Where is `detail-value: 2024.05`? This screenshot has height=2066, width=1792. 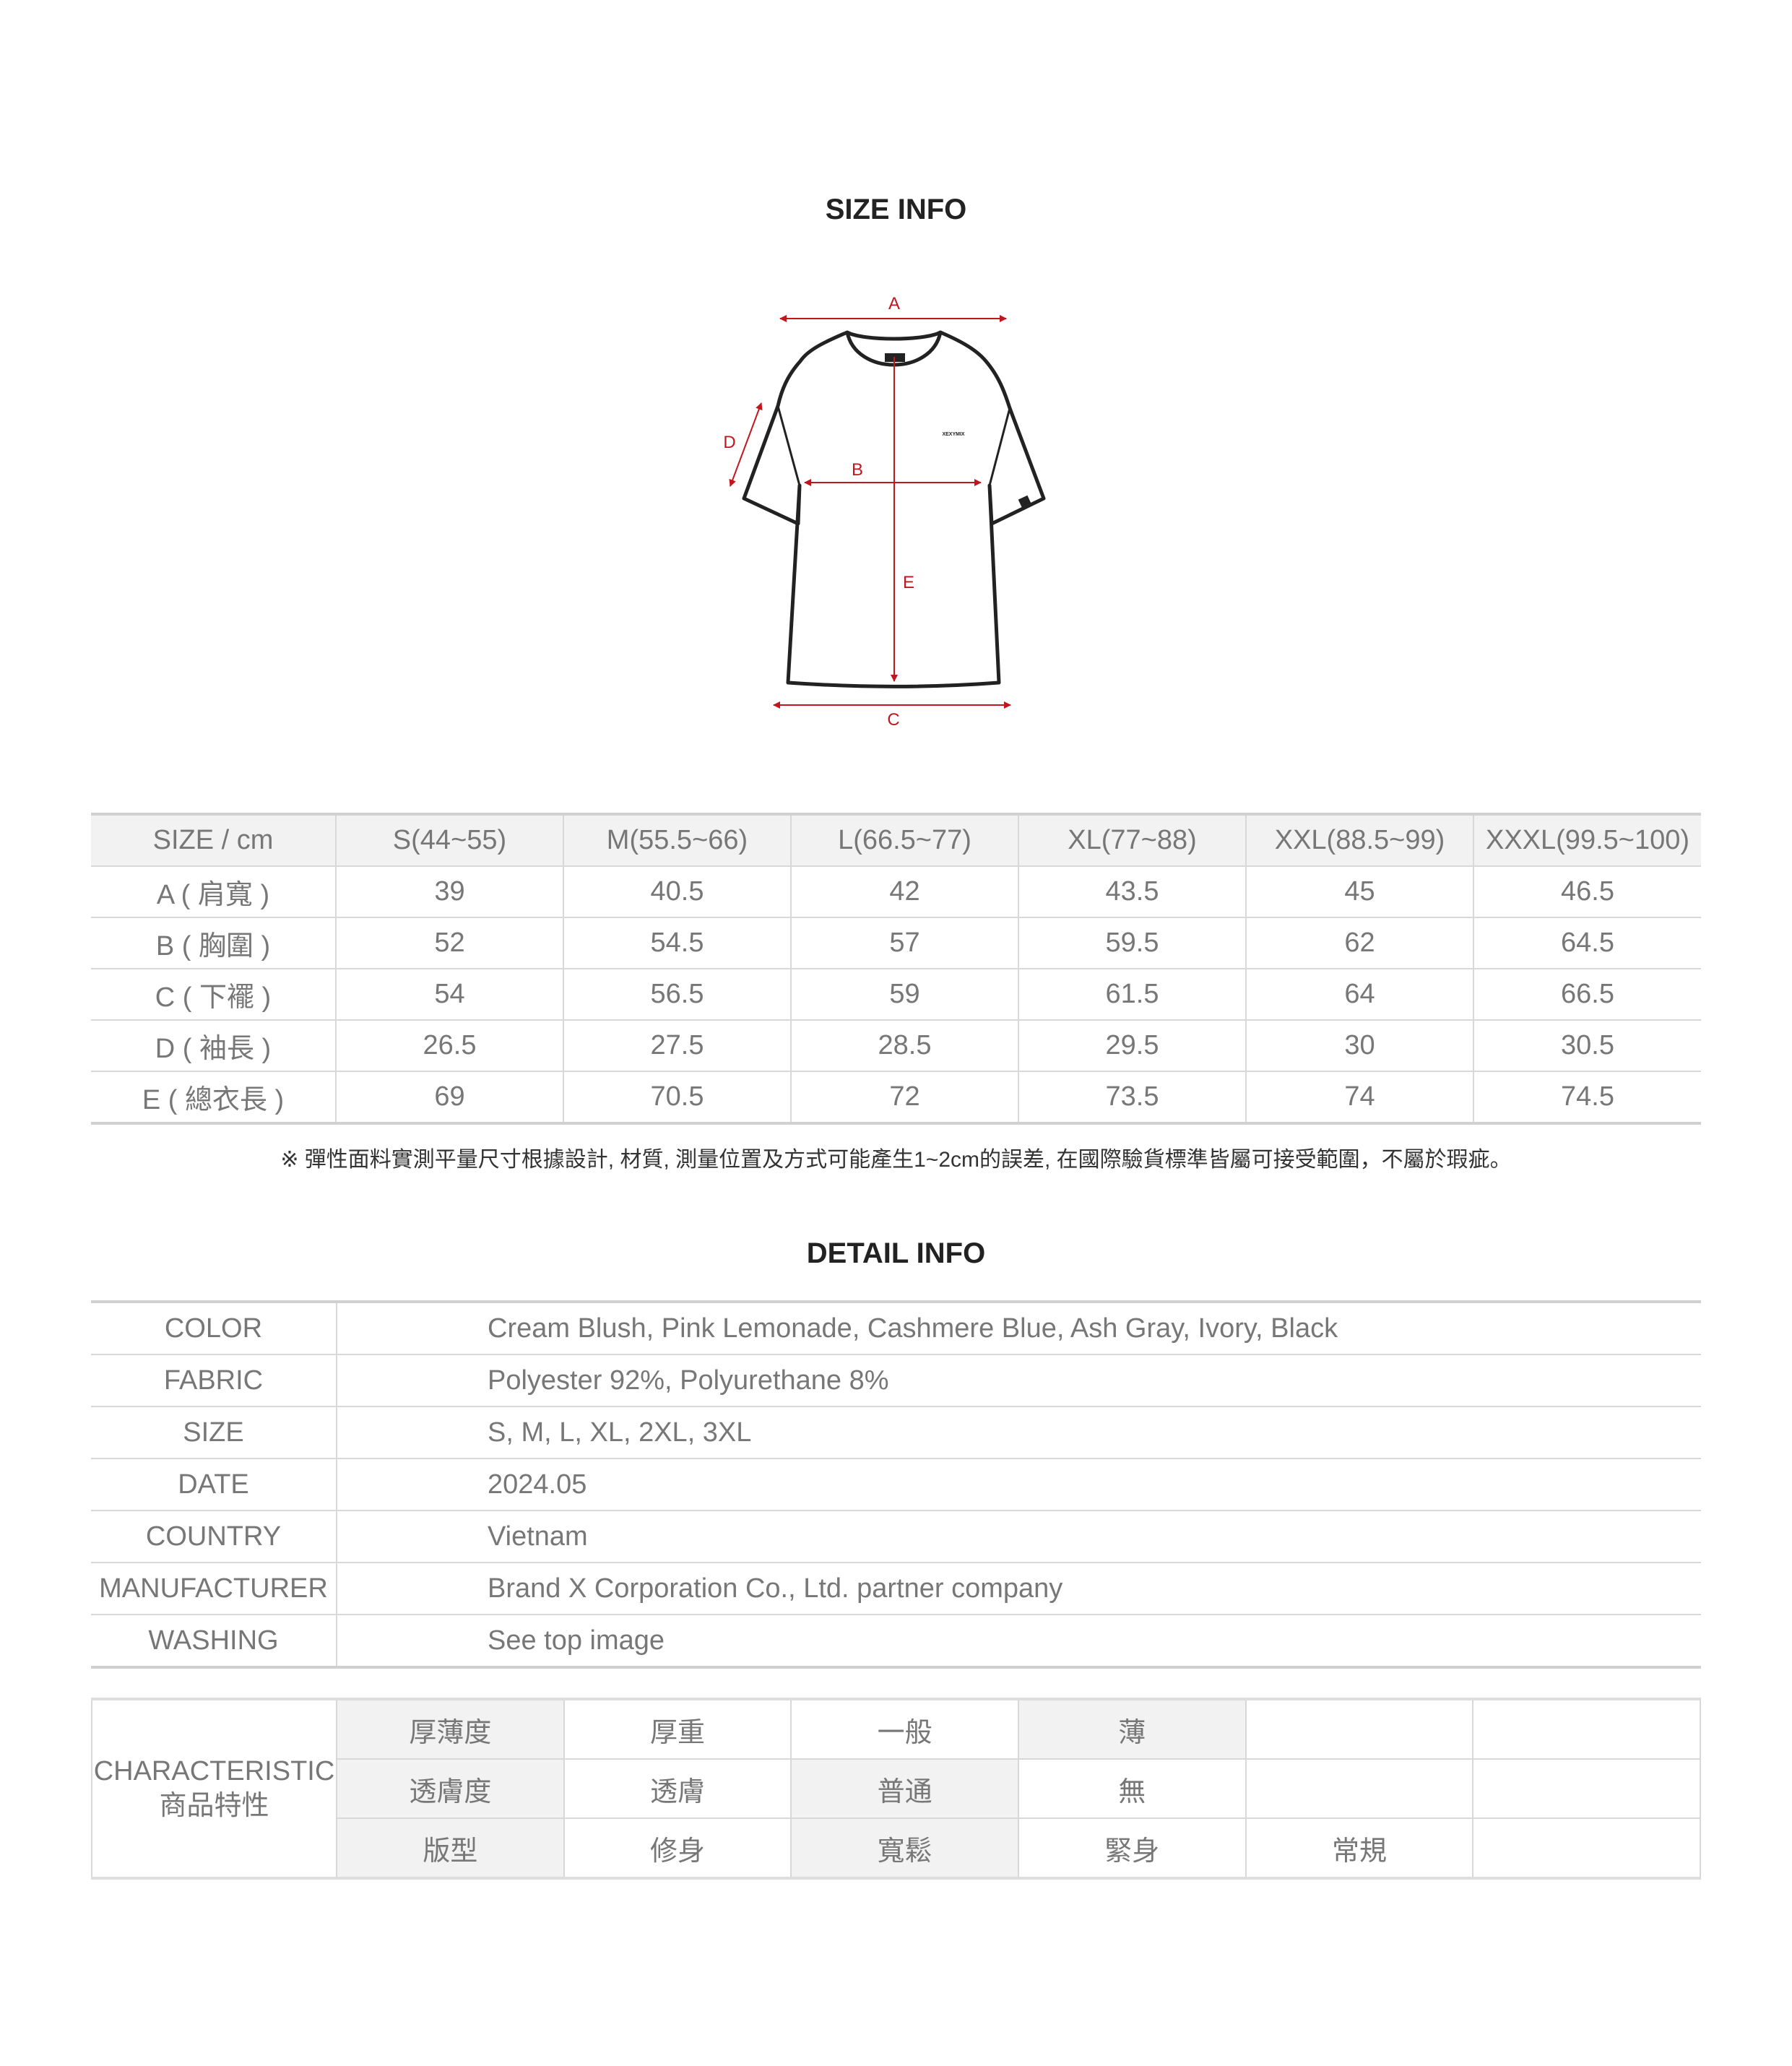
detail-value: 2024.05 is located at coordinates (1019, 1484).